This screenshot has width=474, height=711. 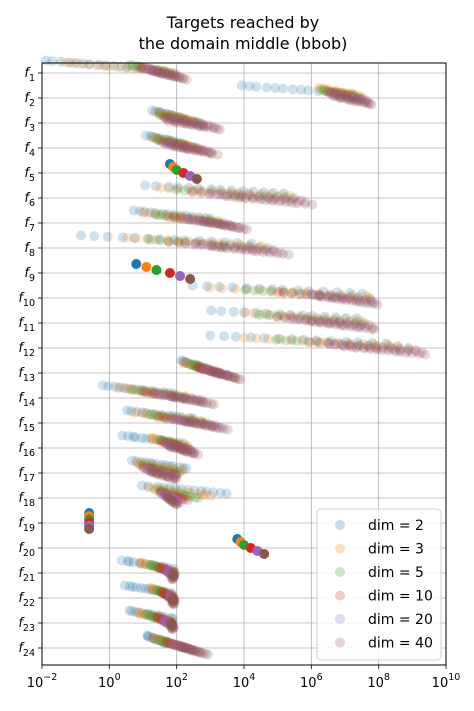 I want to click on points-f13-dim5, so click(x=205, y=368).